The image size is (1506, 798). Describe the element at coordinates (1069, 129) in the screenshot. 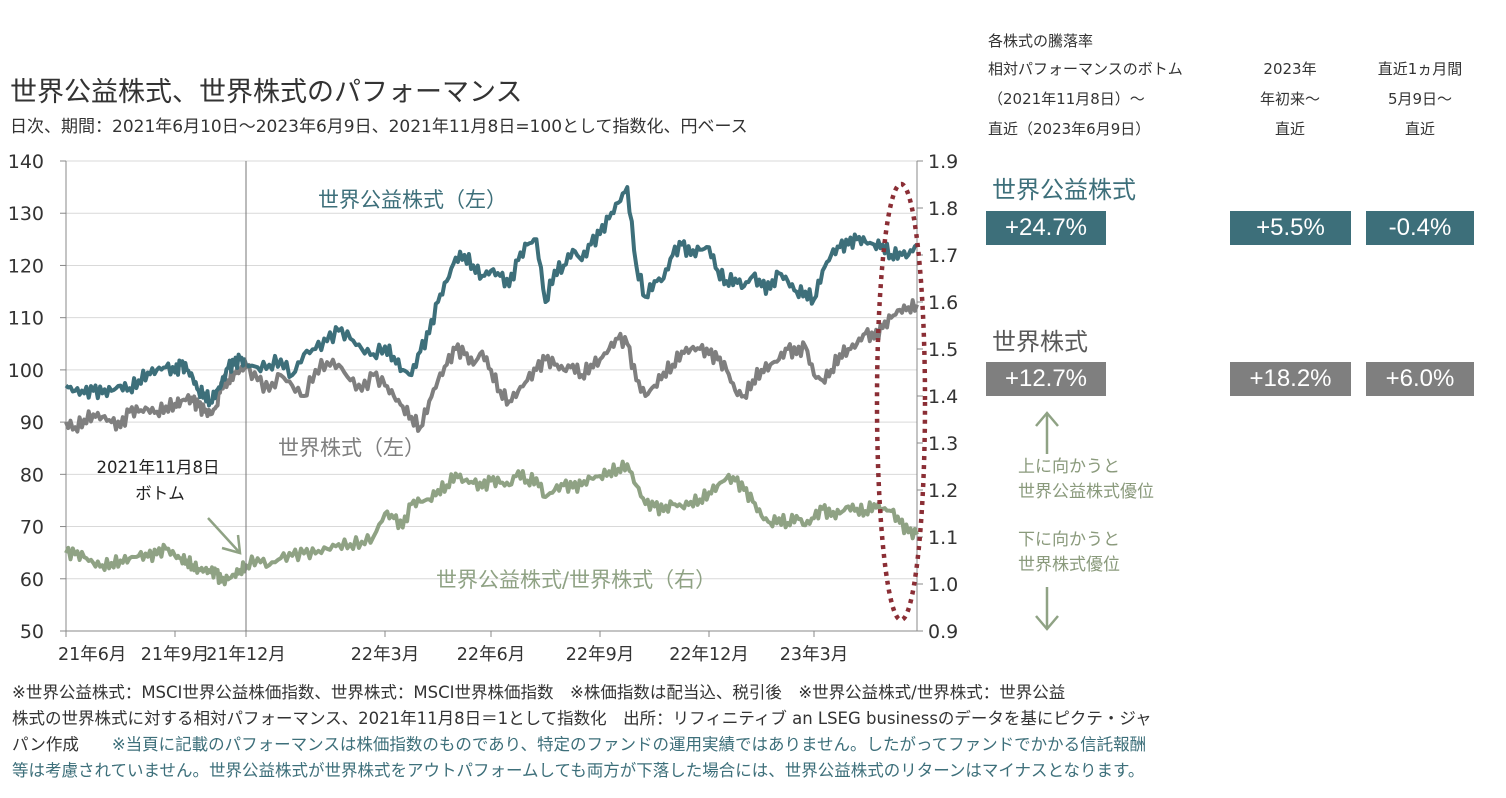

I see `col1-header-line3: 直近（2023年6月9日）` at that location.